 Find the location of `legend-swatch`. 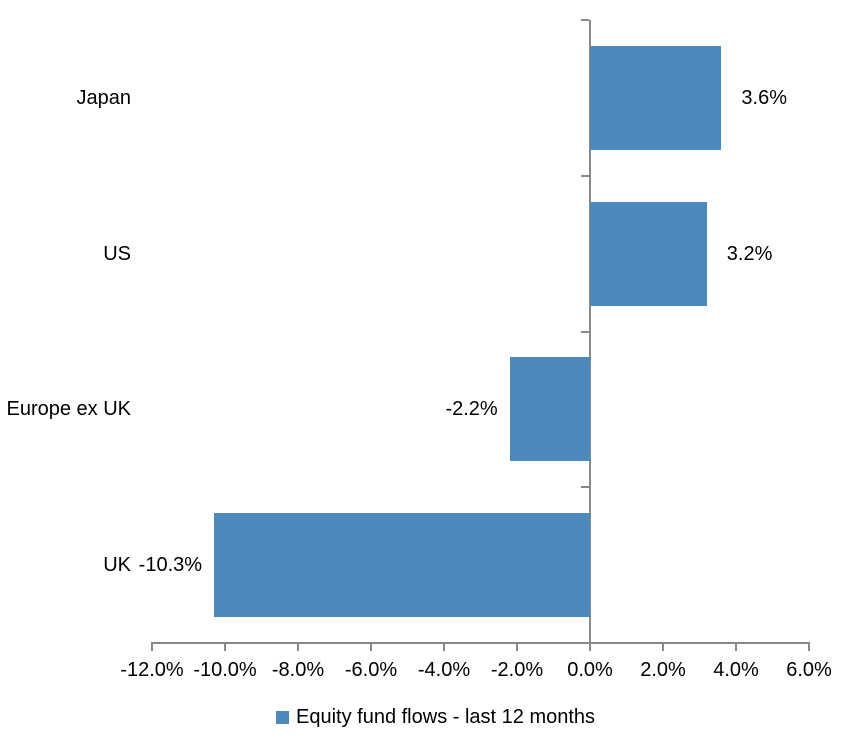

legend-swatch is located at coordinates (282, 717).